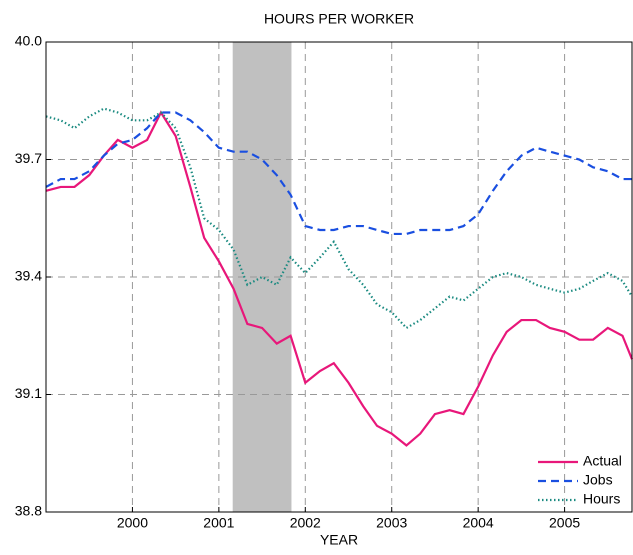 Image resolution: width=633 pixels, height=555 pixels. Describe the element at coordinates (218, 523) in the screenshot. I see `x-tick-label: 2001` at that location.